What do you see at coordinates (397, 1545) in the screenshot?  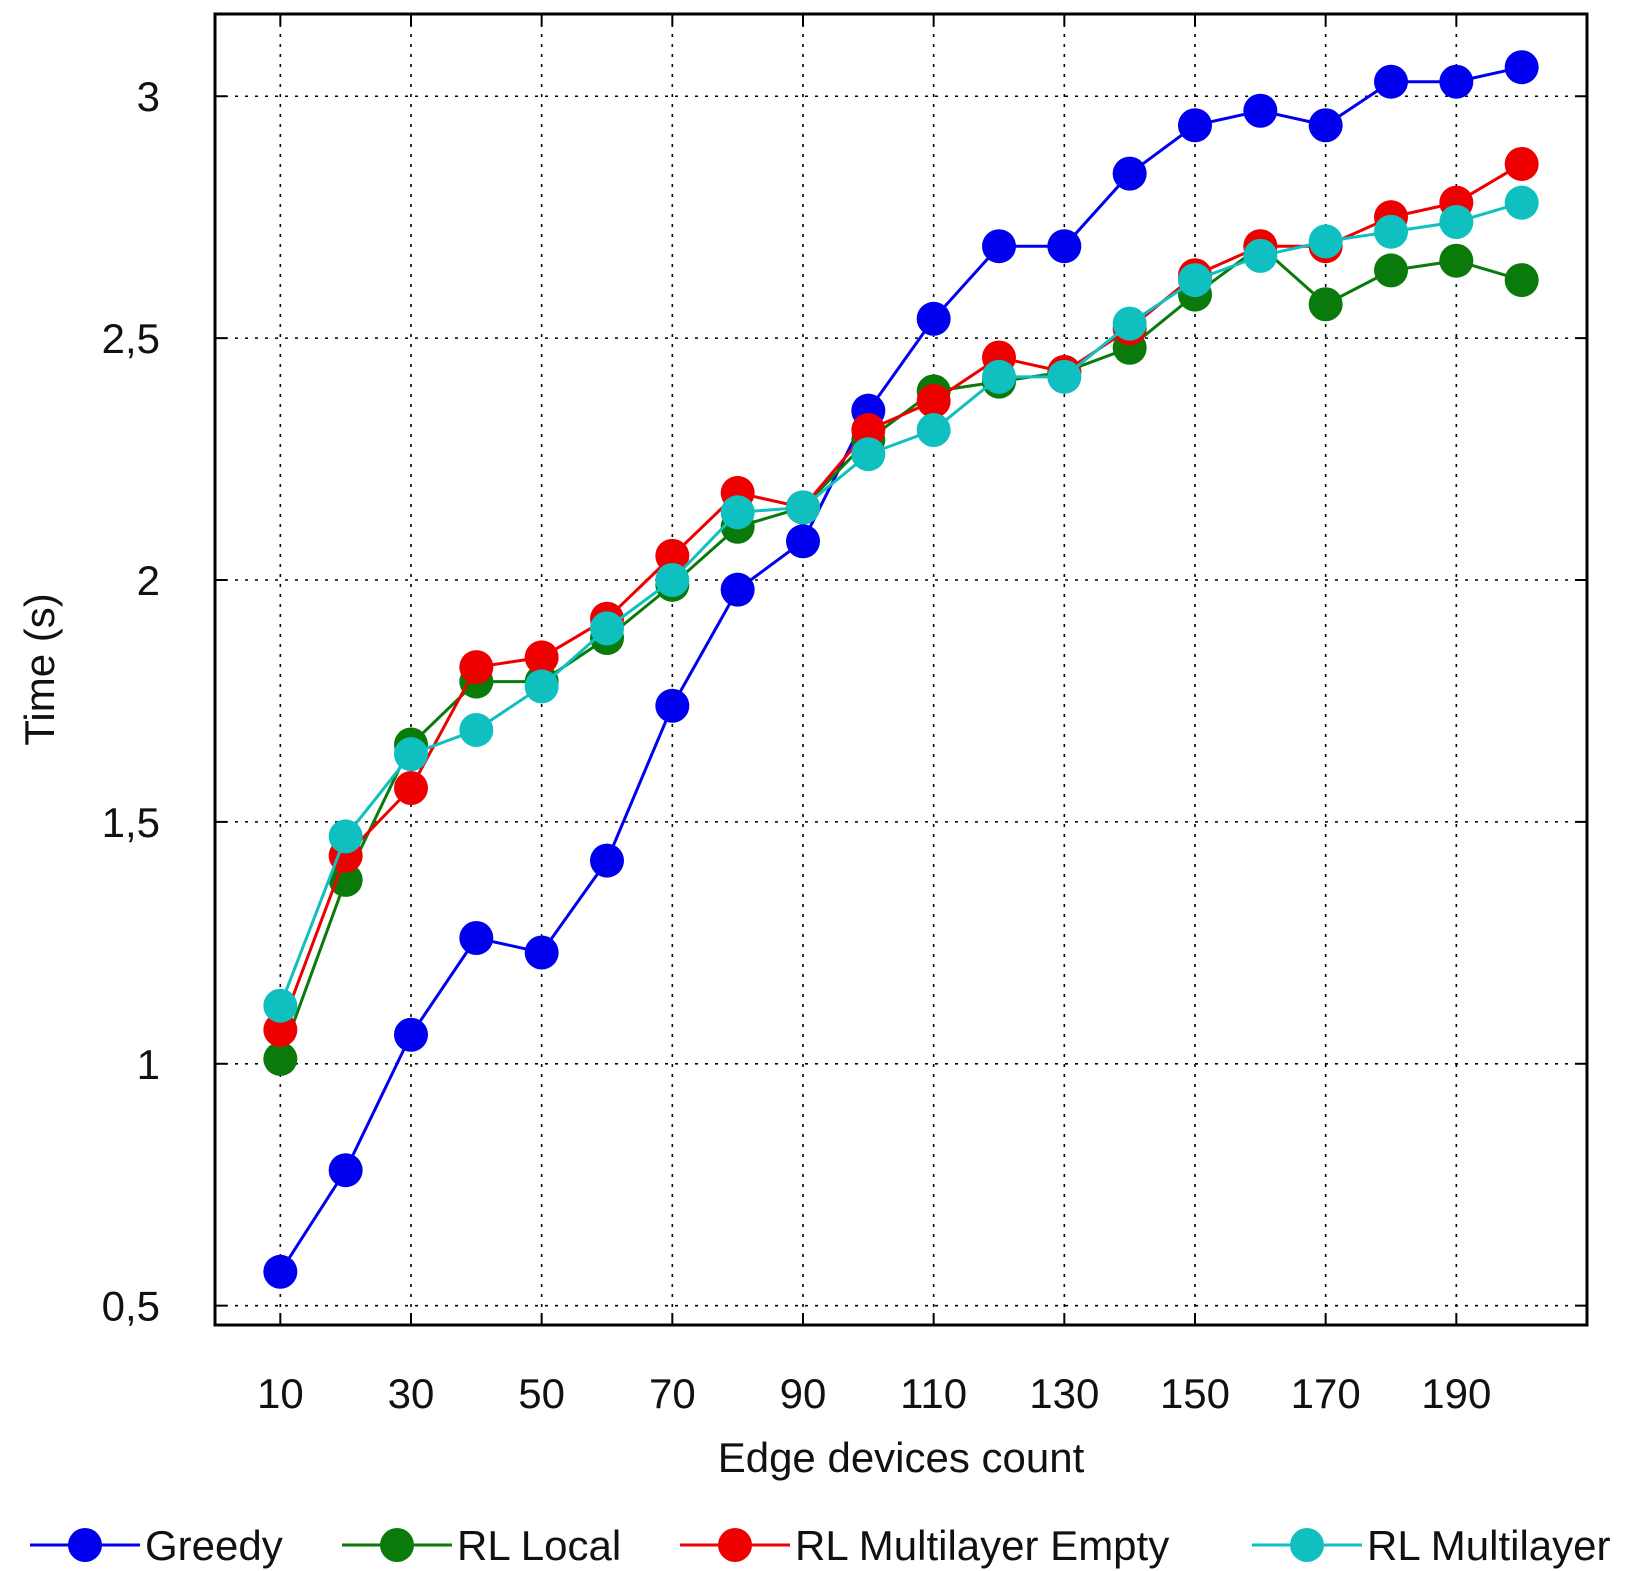 I see `legend-marker-rl-local` at bounding box center [397, 1545].